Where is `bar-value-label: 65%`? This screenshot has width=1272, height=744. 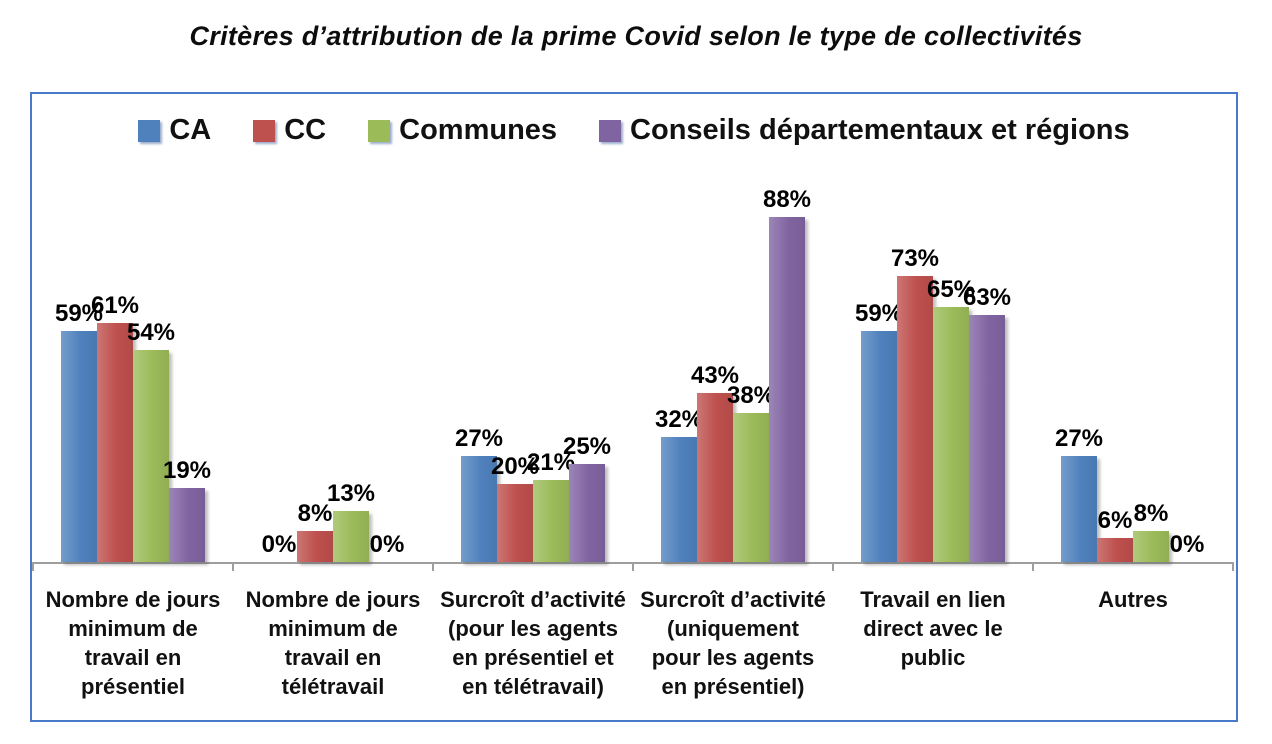
bar-value-label: 65% is located at coordinates (951, 289).